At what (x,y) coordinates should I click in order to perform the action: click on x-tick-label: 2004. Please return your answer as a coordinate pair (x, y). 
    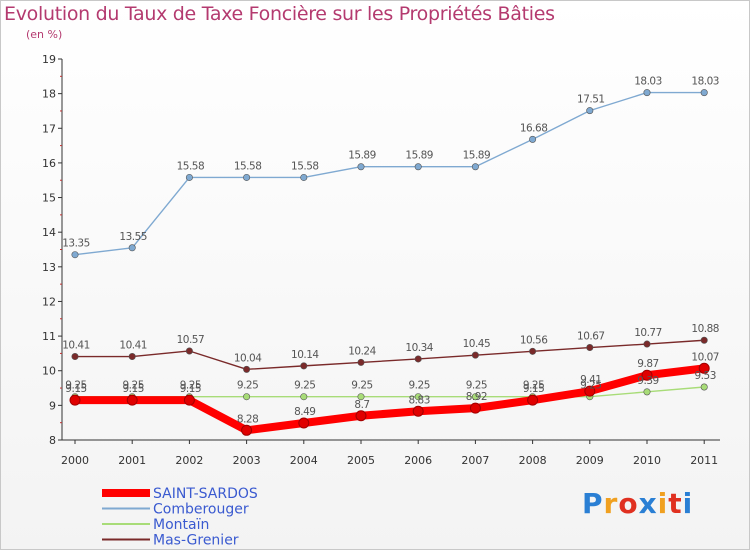
    Looking at the image, I should click on (304, 460).